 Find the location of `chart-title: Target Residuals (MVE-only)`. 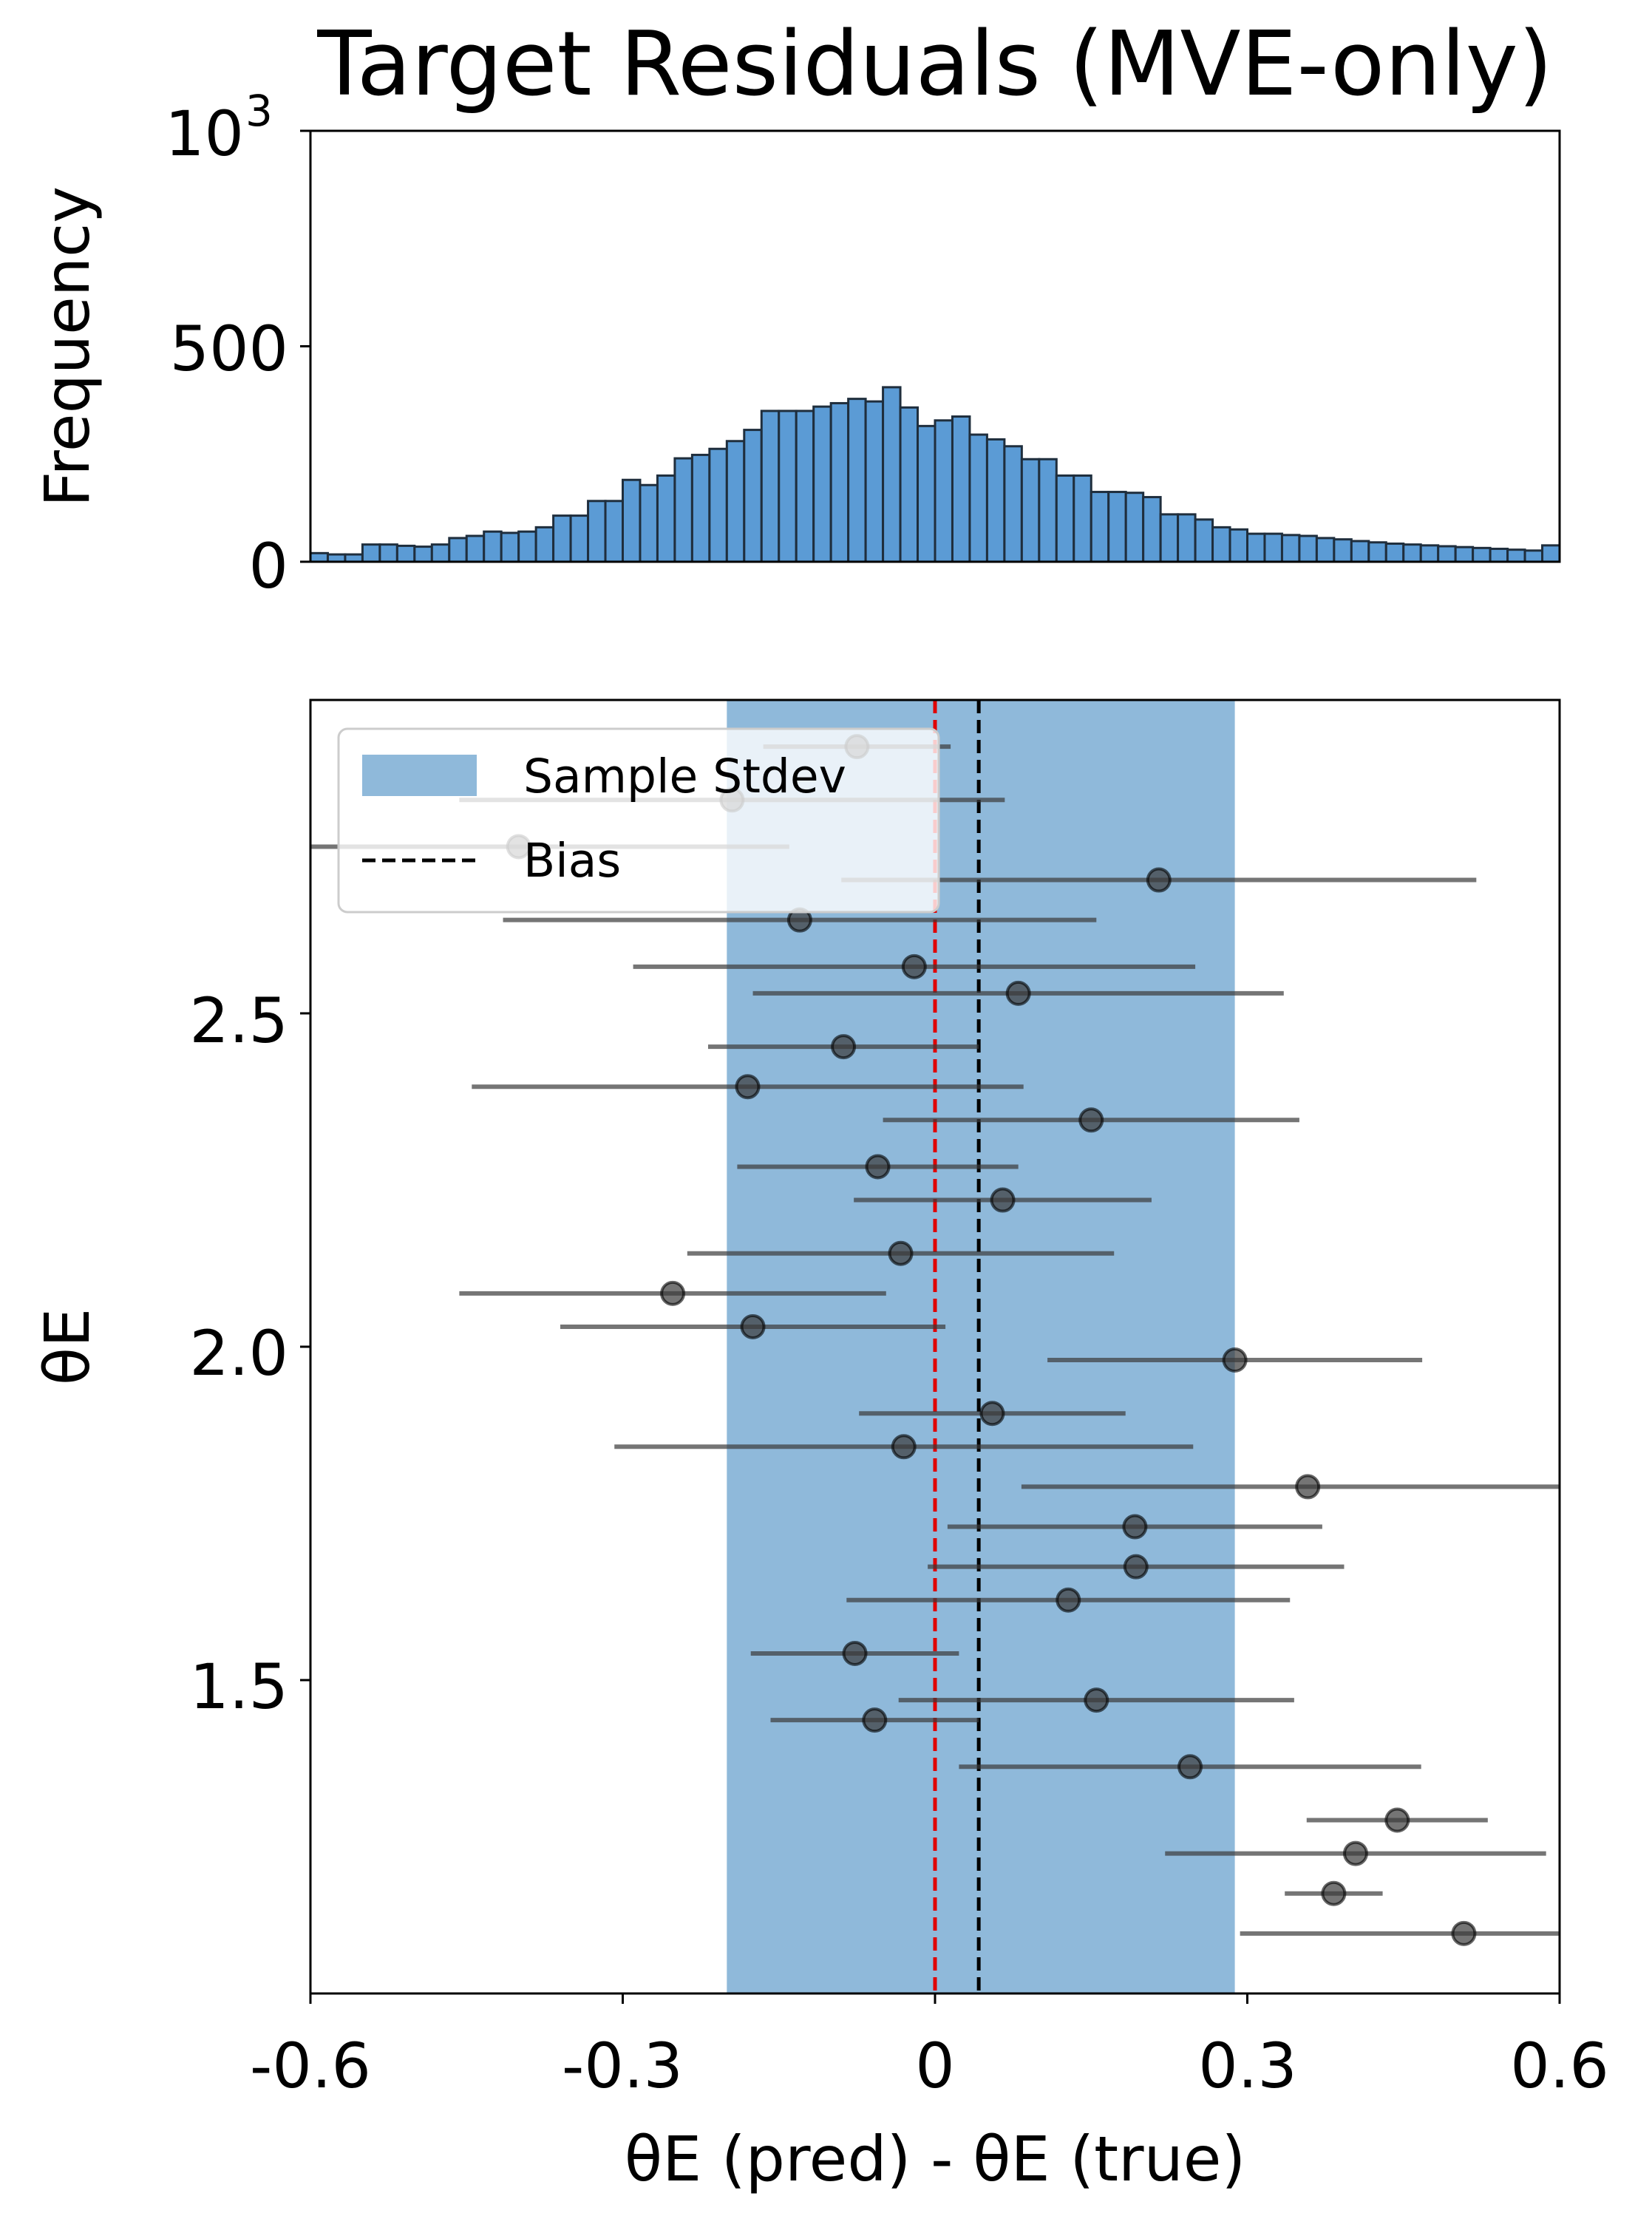

chart-title: Target Residuals (MVE-only) is located at coordinates (934, 64).